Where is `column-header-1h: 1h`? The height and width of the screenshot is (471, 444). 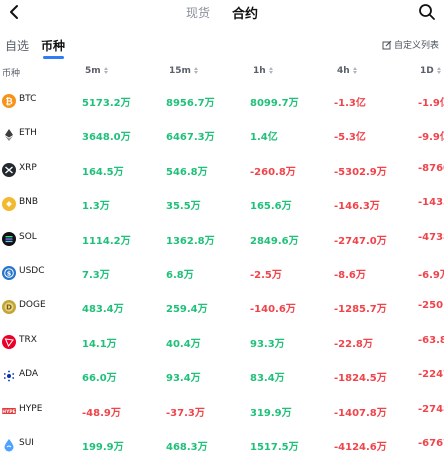 column-header-1h: 1h is located at coordinates (263, 71).